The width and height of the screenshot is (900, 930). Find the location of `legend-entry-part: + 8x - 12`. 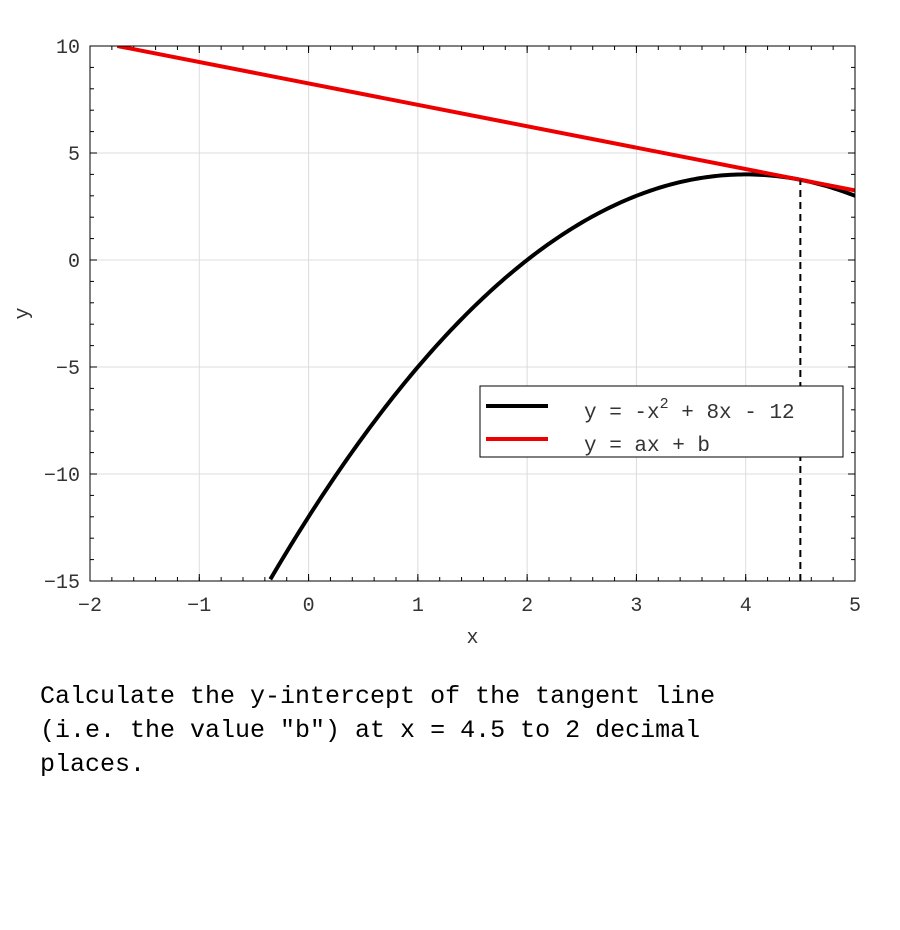

legend-entry-part: + 8x - 12 is located at coordinates (732, 413).